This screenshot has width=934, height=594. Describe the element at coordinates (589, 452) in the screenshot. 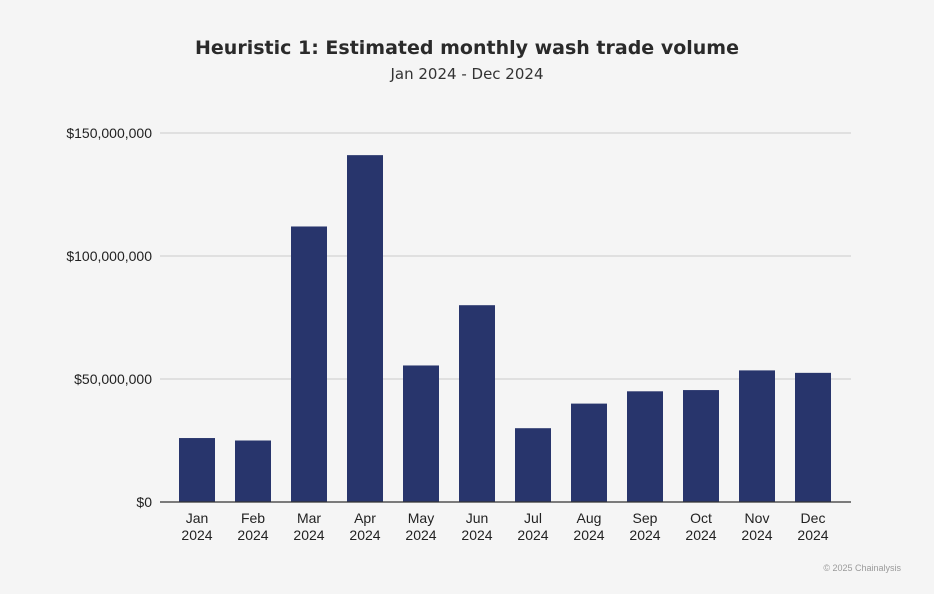

I see `bar-aug` at that location.